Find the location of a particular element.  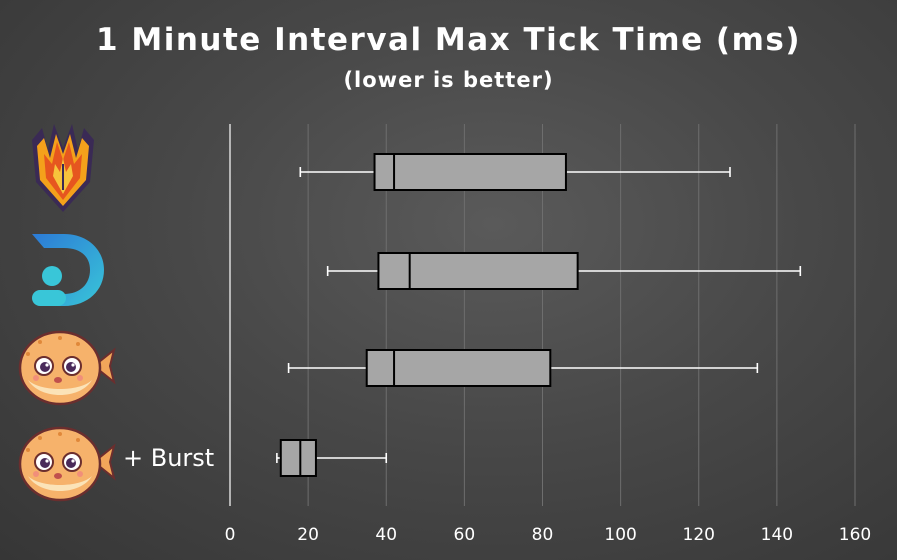

pufferfish-d-icon is located at coordinates (68, 270).